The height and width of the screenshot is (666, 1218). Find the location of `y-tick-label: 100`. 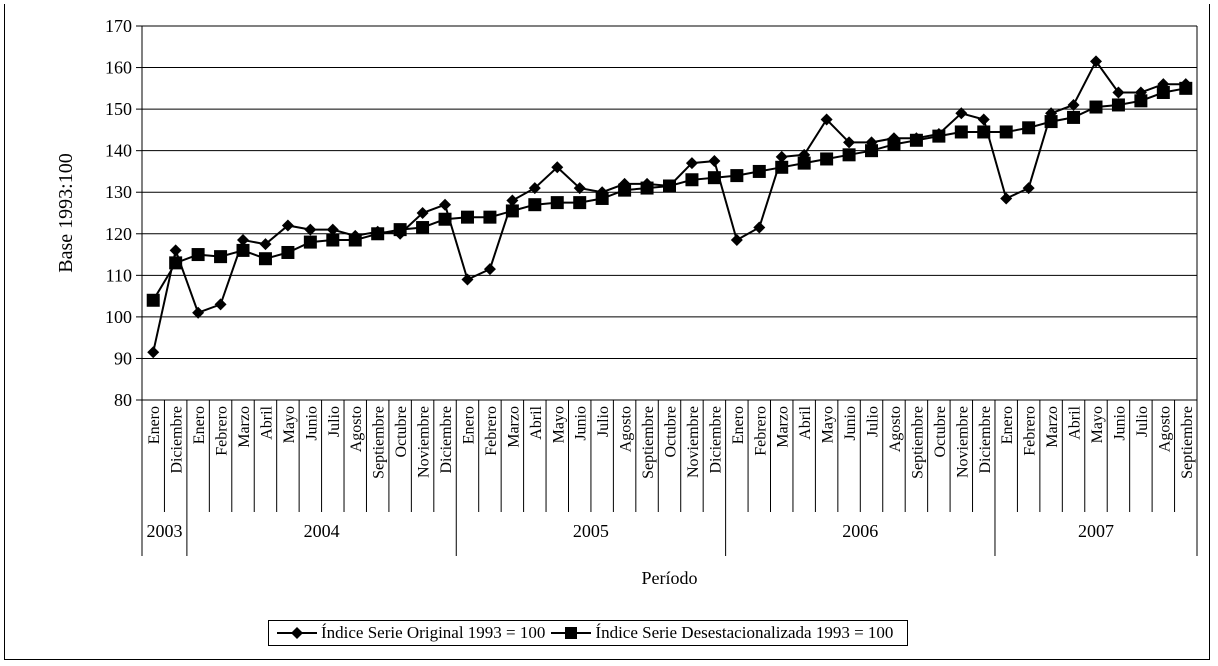

y-tick-label: 100 is located at coordinates (118, 317).